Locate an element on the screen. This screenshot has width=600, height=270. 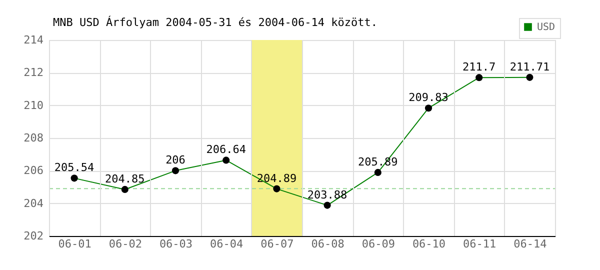
data-label: 206 is located at coordinates (176, 160).